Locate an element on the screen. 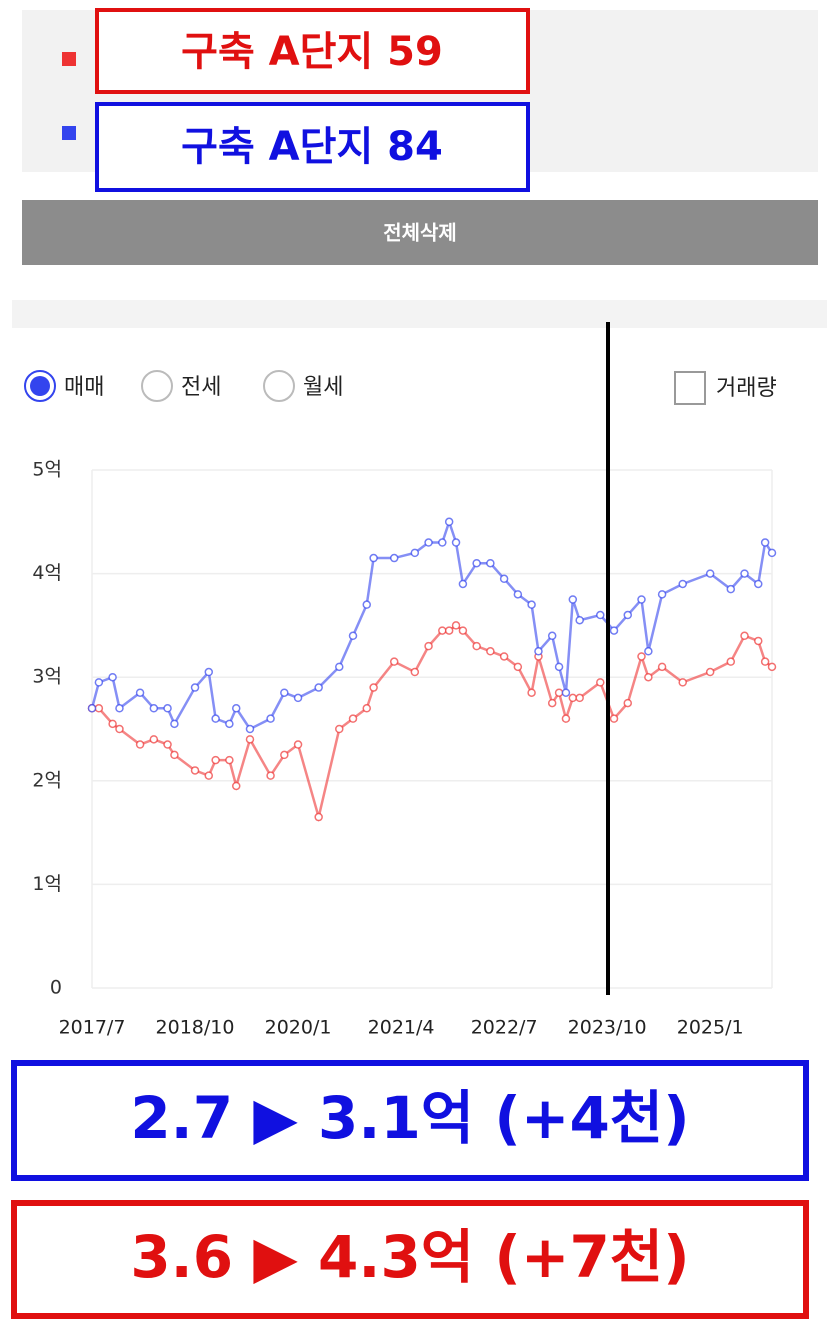 This screenshot has width=827, height=1334. radio-label: 매매 is located at coordinates (84, 387).